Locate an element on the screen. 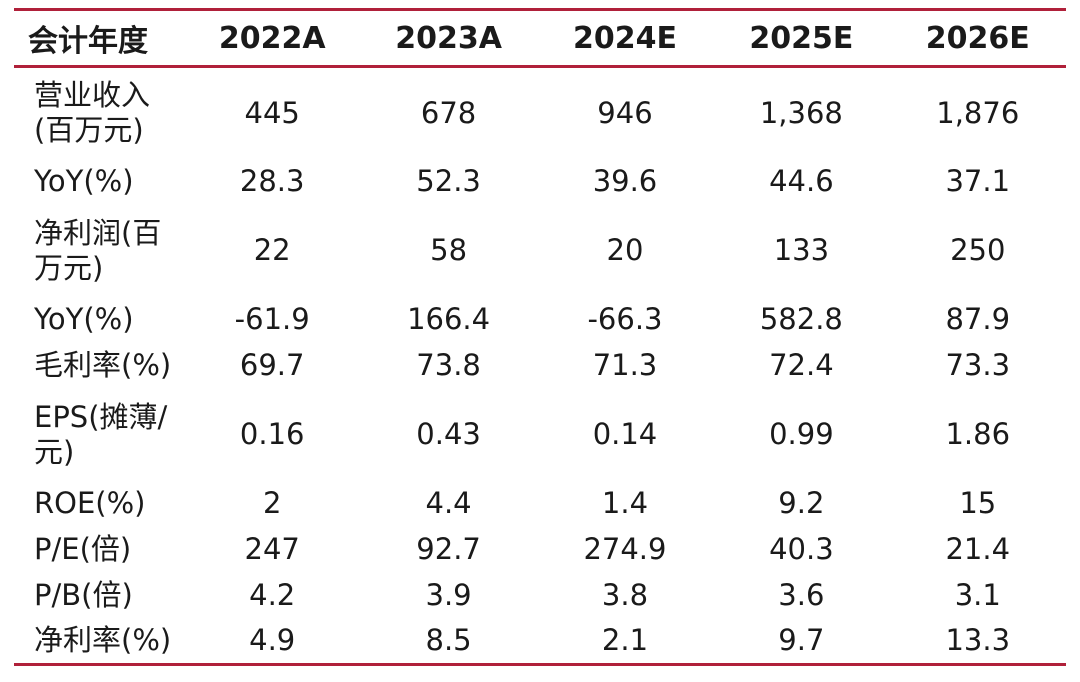 The width and height of the screenshot is (1080, 682). value-cell: 28.3 is located at coordinates (272, 181).